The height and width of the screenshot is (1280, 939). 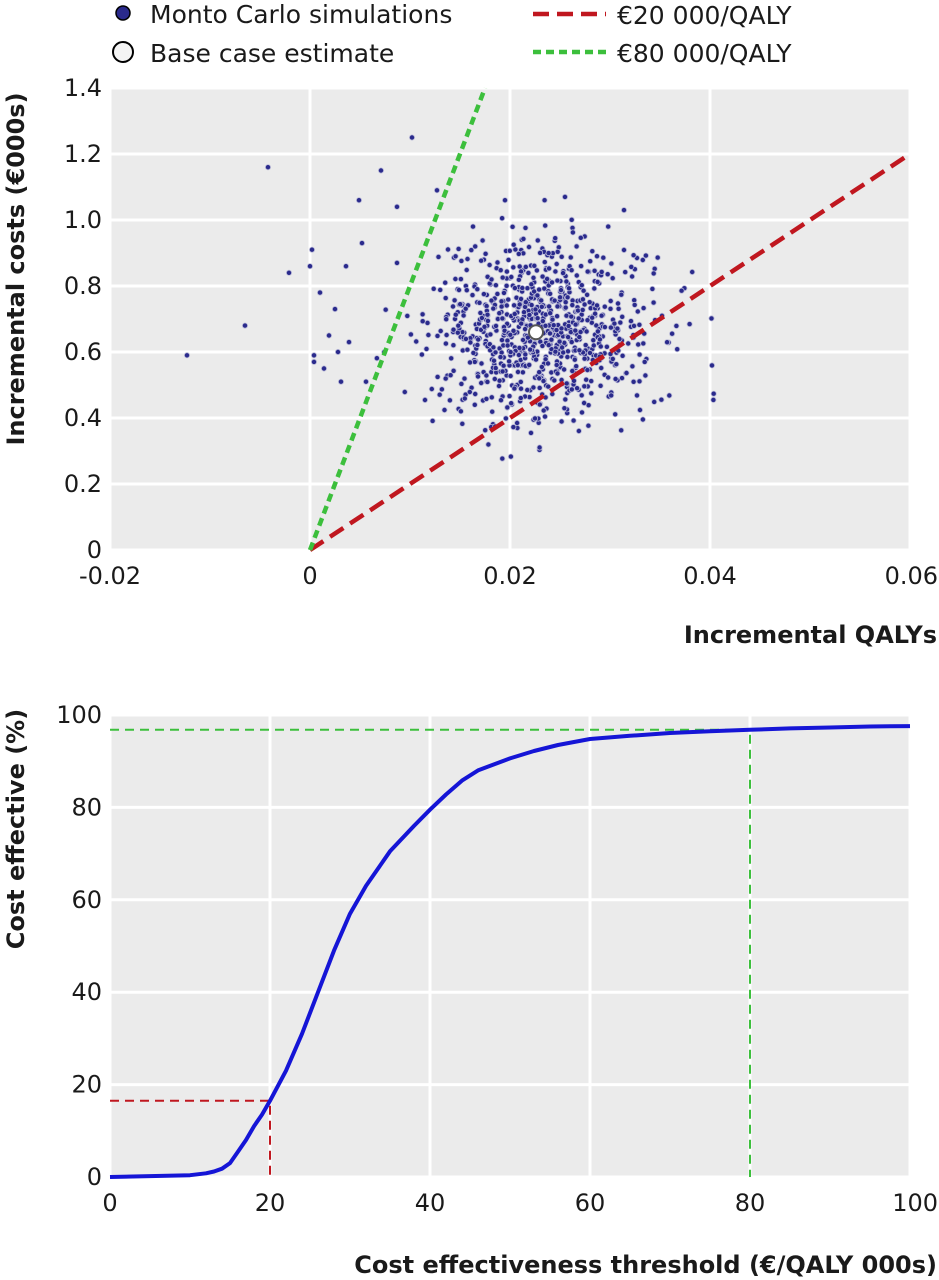 What do you see at coordinates (83, 154) in the screenshot?
I see `y-tick-label: 1.2` at bounding box center [83, 154].